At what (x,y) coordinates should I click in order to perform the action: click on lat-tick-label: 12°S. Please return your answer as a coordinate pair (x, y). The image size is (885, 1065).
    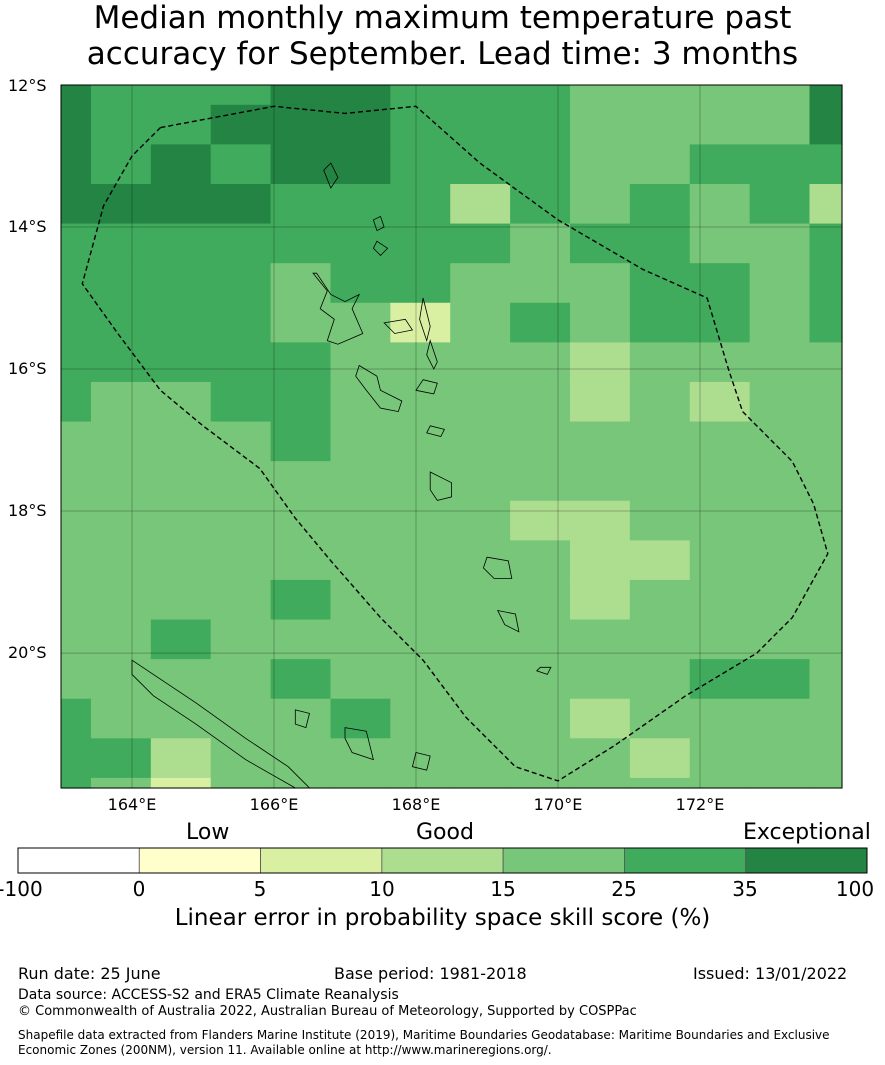
    Looking at the image, I should click on (27, 85).